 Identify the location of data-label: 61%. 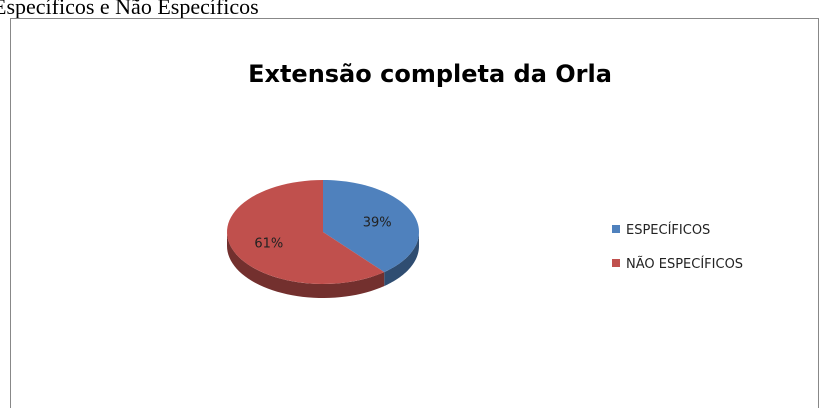
(268, 244).